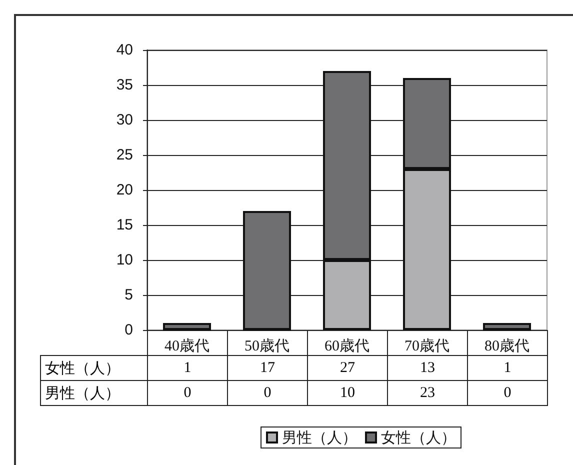 Image resolution: width=573 pixels, height=465 pixels. Describe the element at coordinates (267, 368) in the screenshot. I see `data-label: 17` at that location.